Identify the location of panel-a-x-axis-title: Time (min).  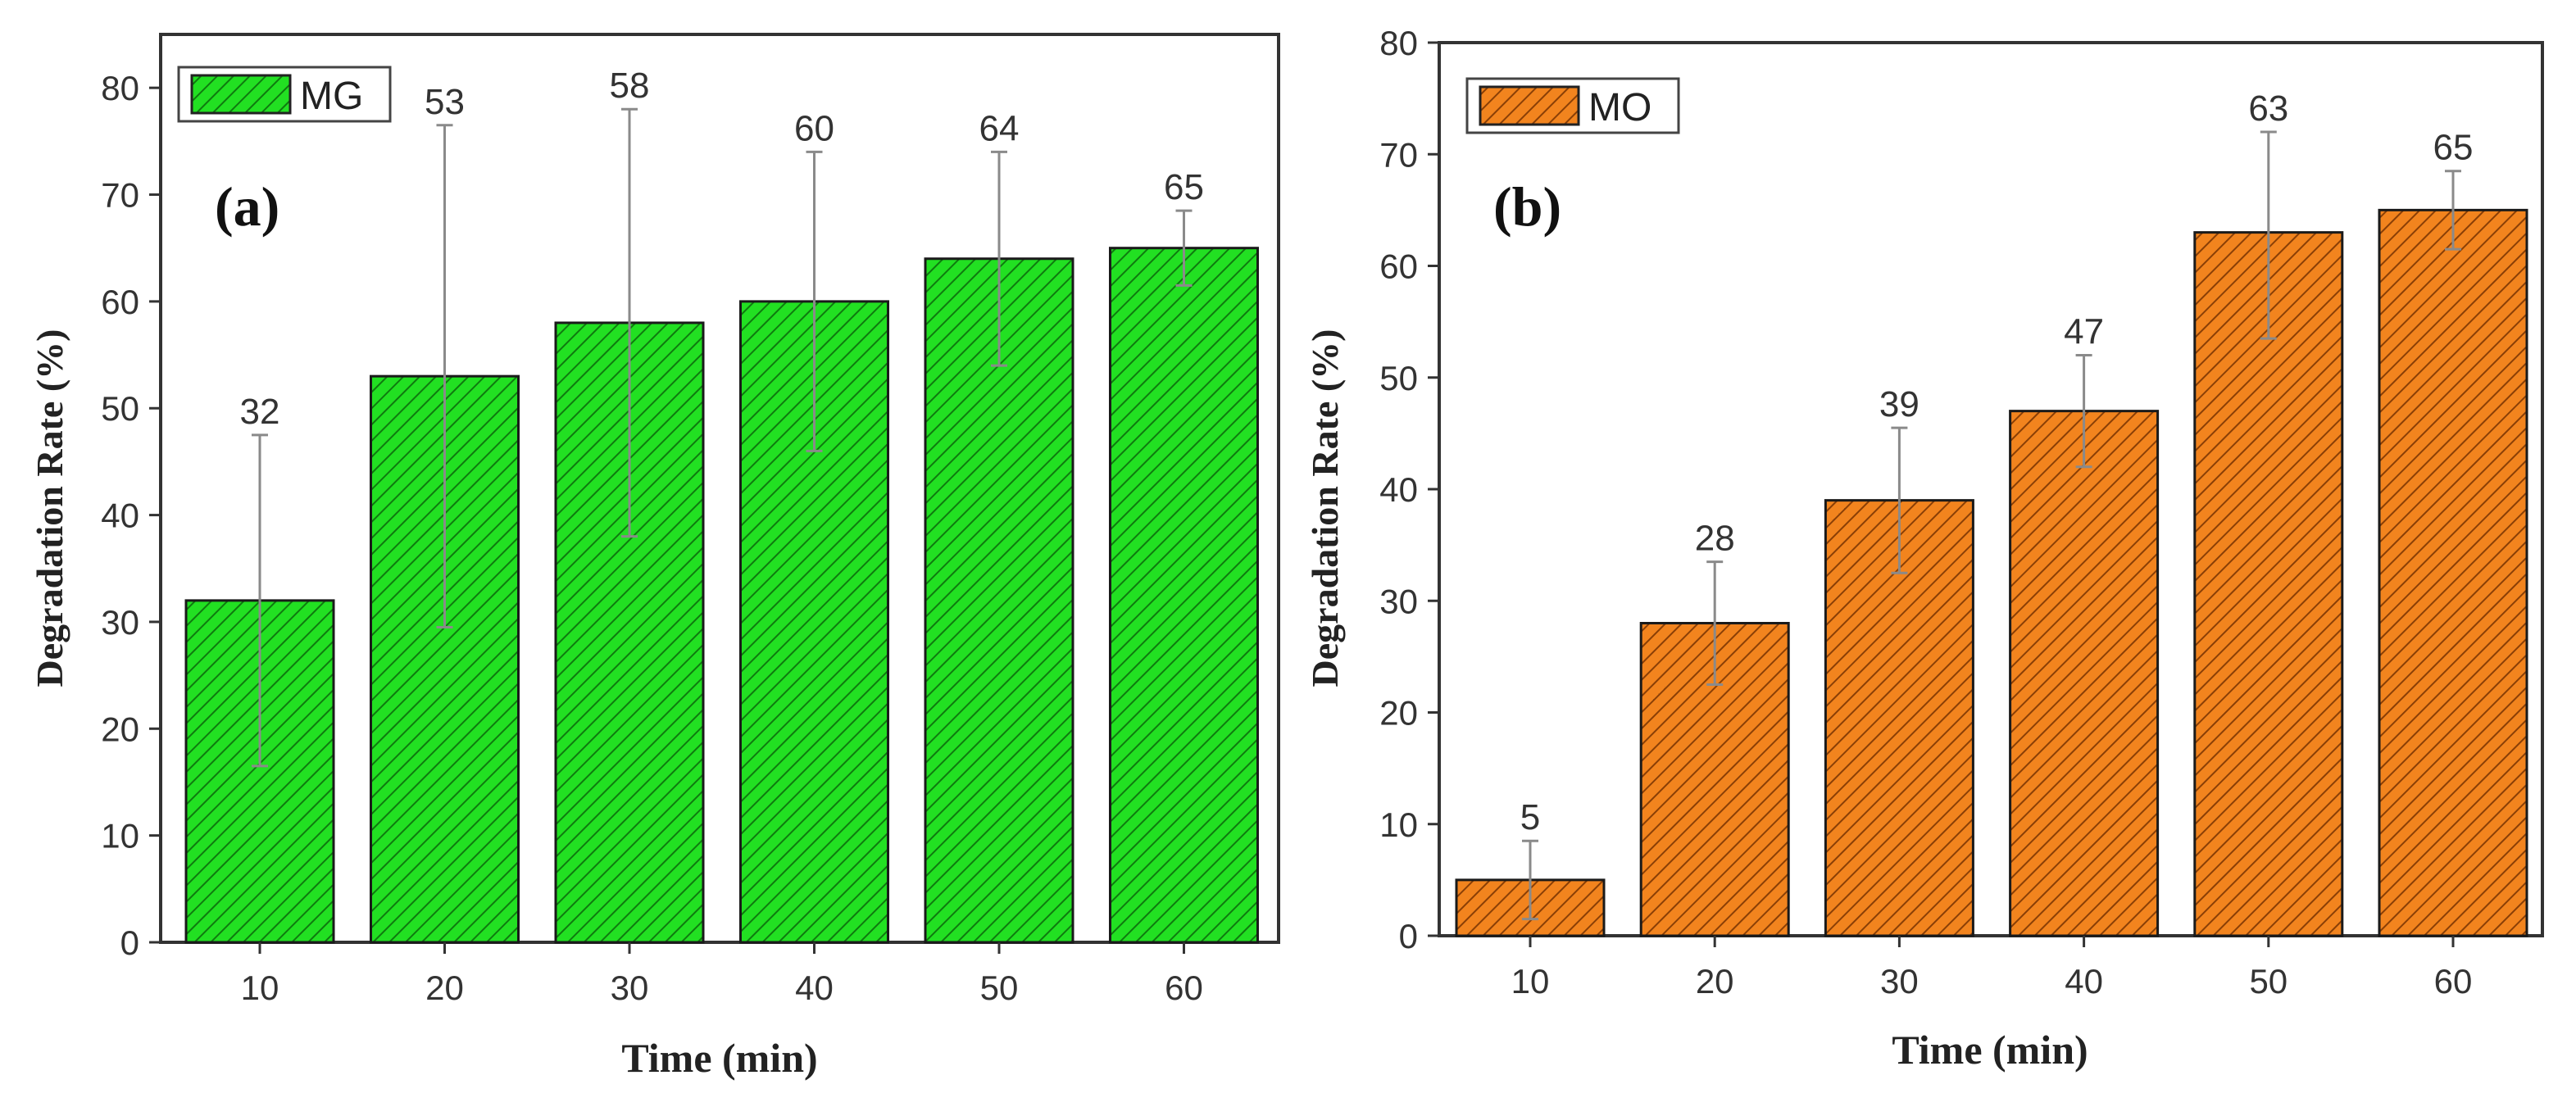
(719, 1058).